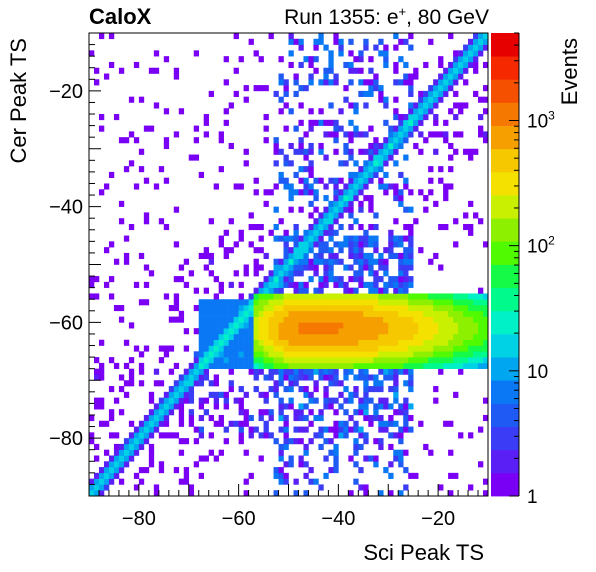 Image resolution: width=596 pixels, height=572 pixels. What do you see at coordinates (537, 121) in the screenshot?
I see `colorbar-tick-base: 10` at bounding box center [537, 121].